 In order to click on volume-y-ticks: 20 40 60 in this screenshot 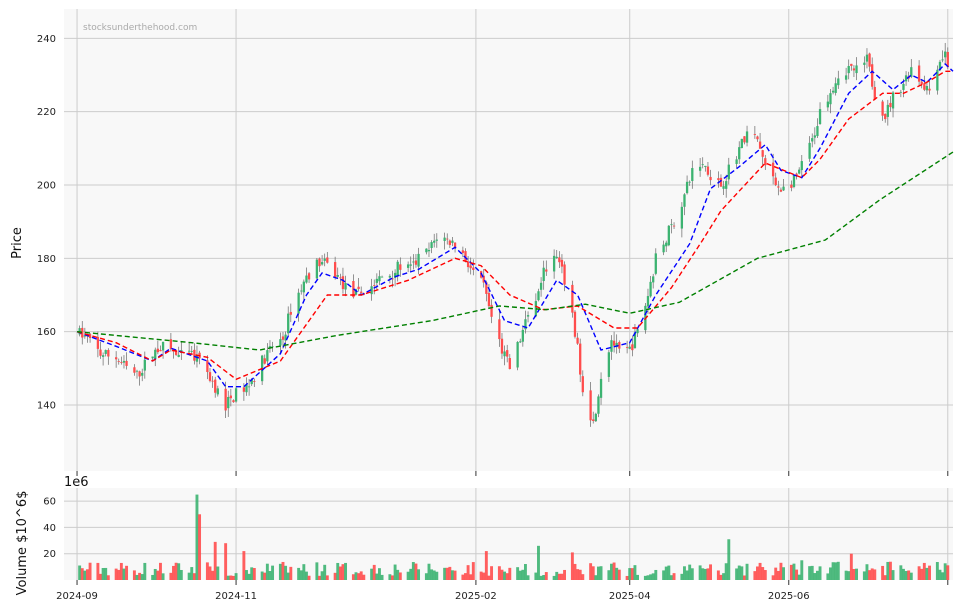, I will do `click(49, 529)`.